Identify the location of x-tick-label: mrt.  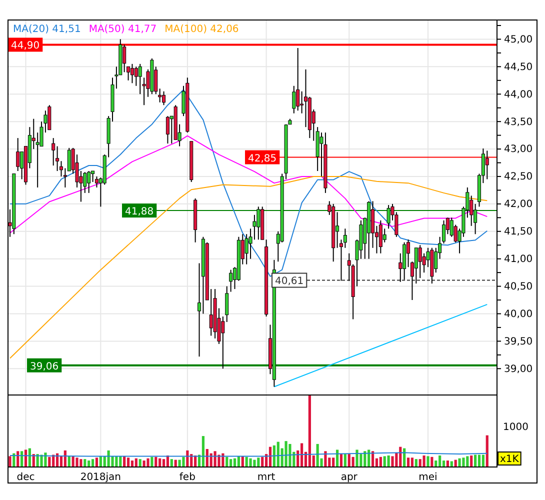
(266, 478).